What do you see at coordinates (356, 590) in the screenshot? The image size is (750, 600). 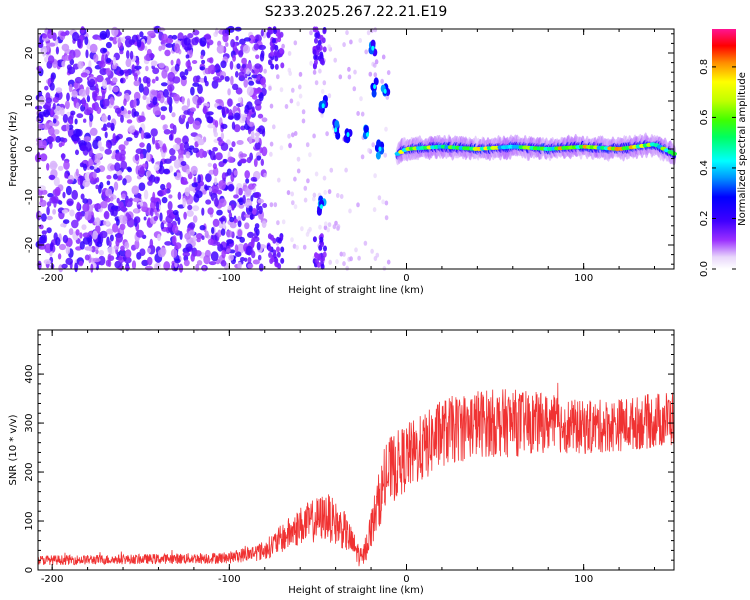 I see `snr-xlabel: Height of straight line (km)` at bounding box center [356, 590].